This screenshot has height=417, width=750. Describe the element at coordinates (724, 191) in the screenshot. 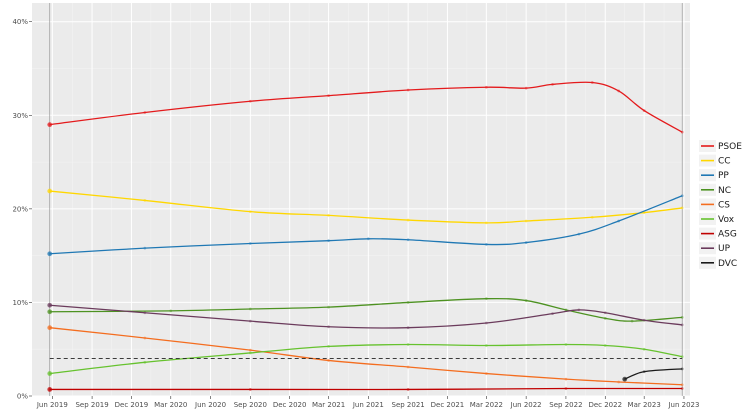

I see `legend-label: NC` at that location.